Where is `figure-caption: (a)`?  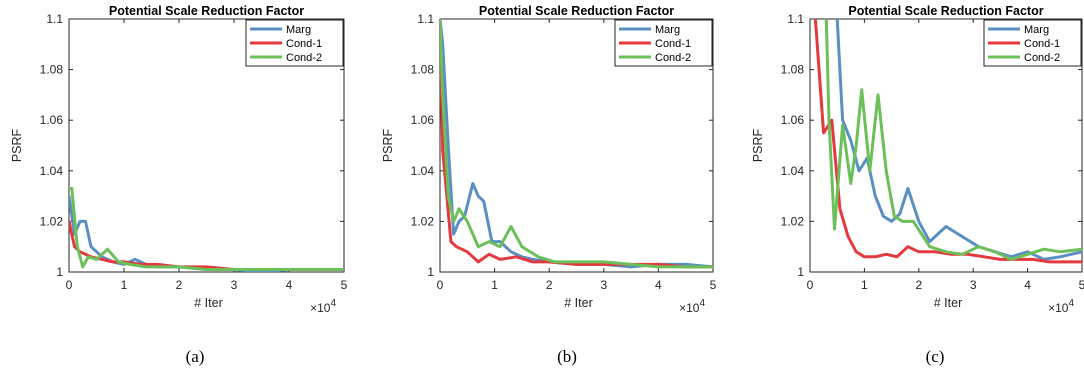
figure-caption: (a) is located at coordinates (195, 356).